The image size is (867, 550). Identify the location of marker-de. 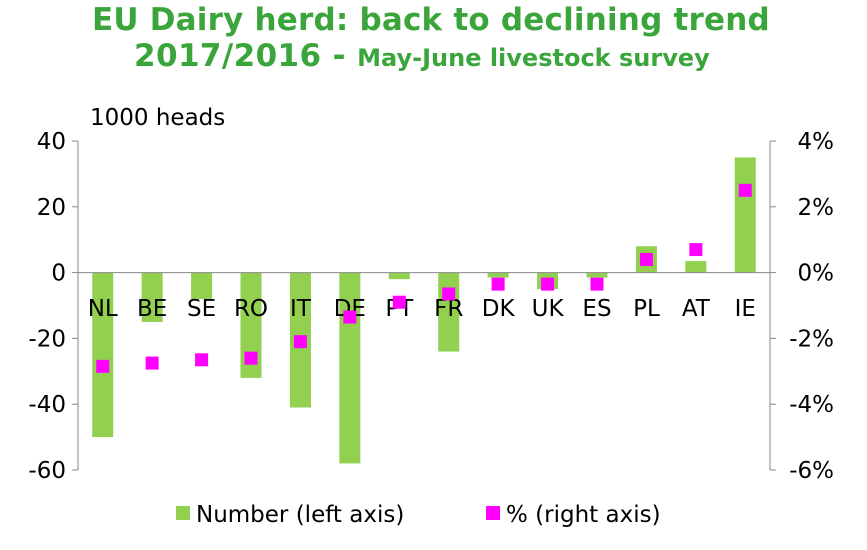
(350, 317).